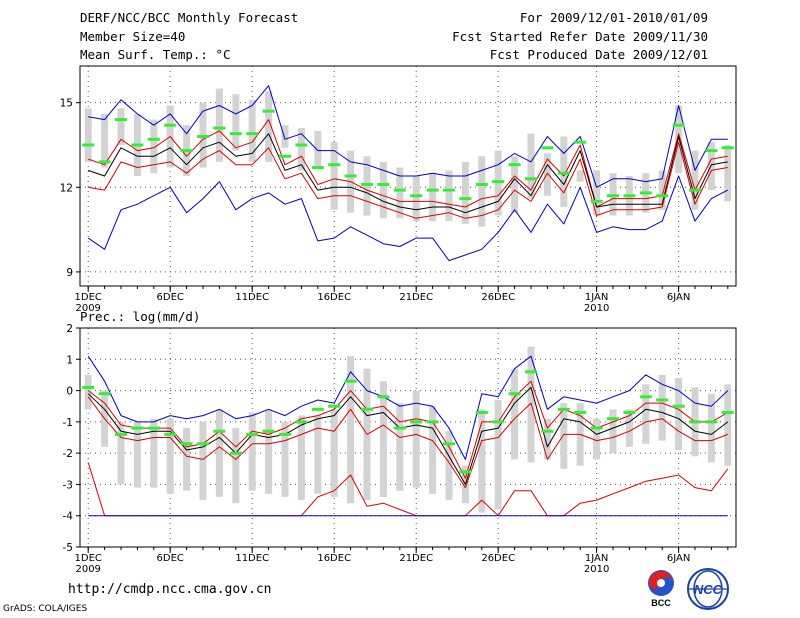  What do you see at coordinates (68, 517) in the screenshot?
I see `y-tick-label: -4` at bounding box center [68, 517].